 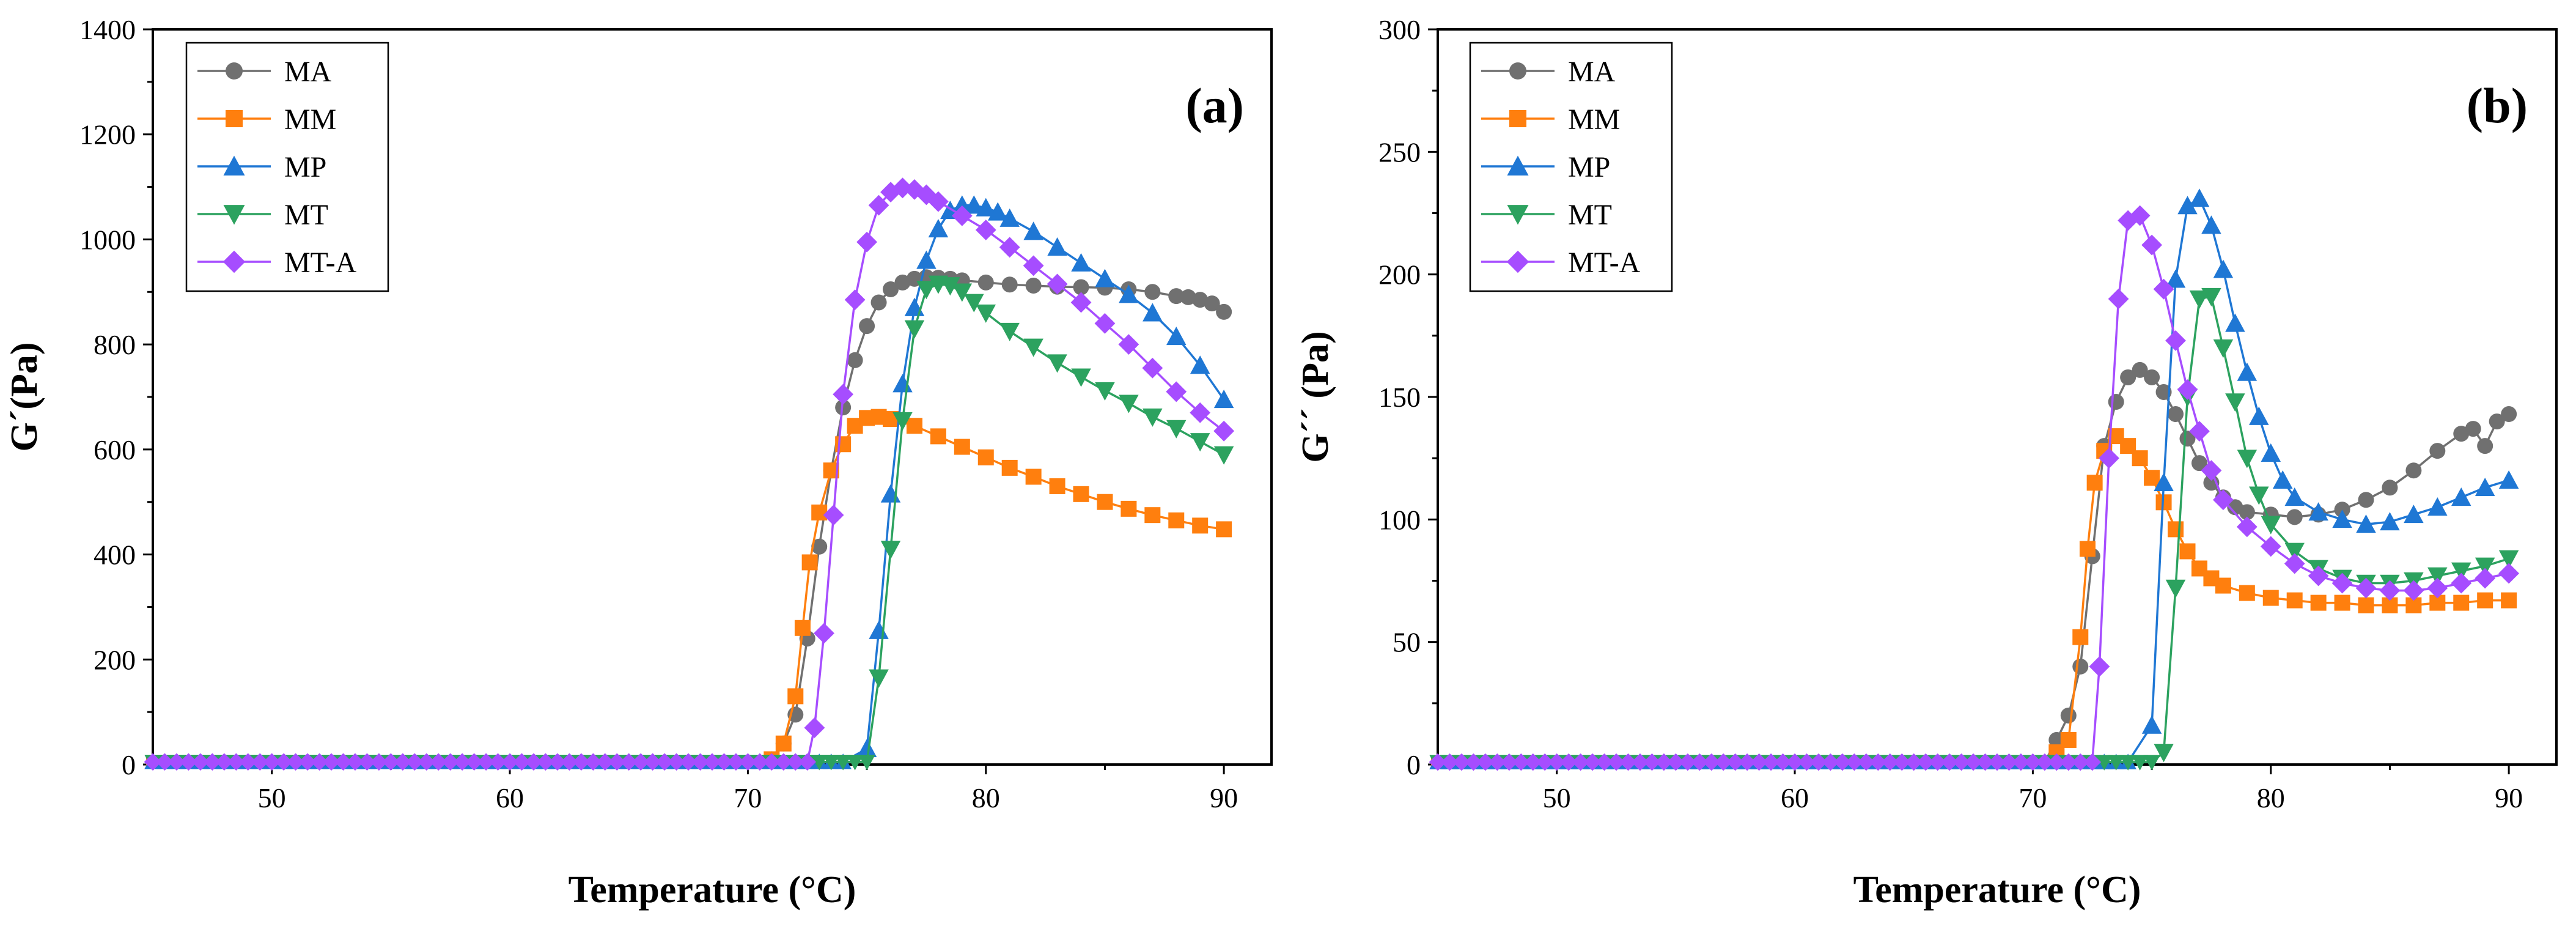 What do you see at coordinates (107, 134) in the screenshot?
I see `y-tick-label: 1200` at bounding box center [107, 134].